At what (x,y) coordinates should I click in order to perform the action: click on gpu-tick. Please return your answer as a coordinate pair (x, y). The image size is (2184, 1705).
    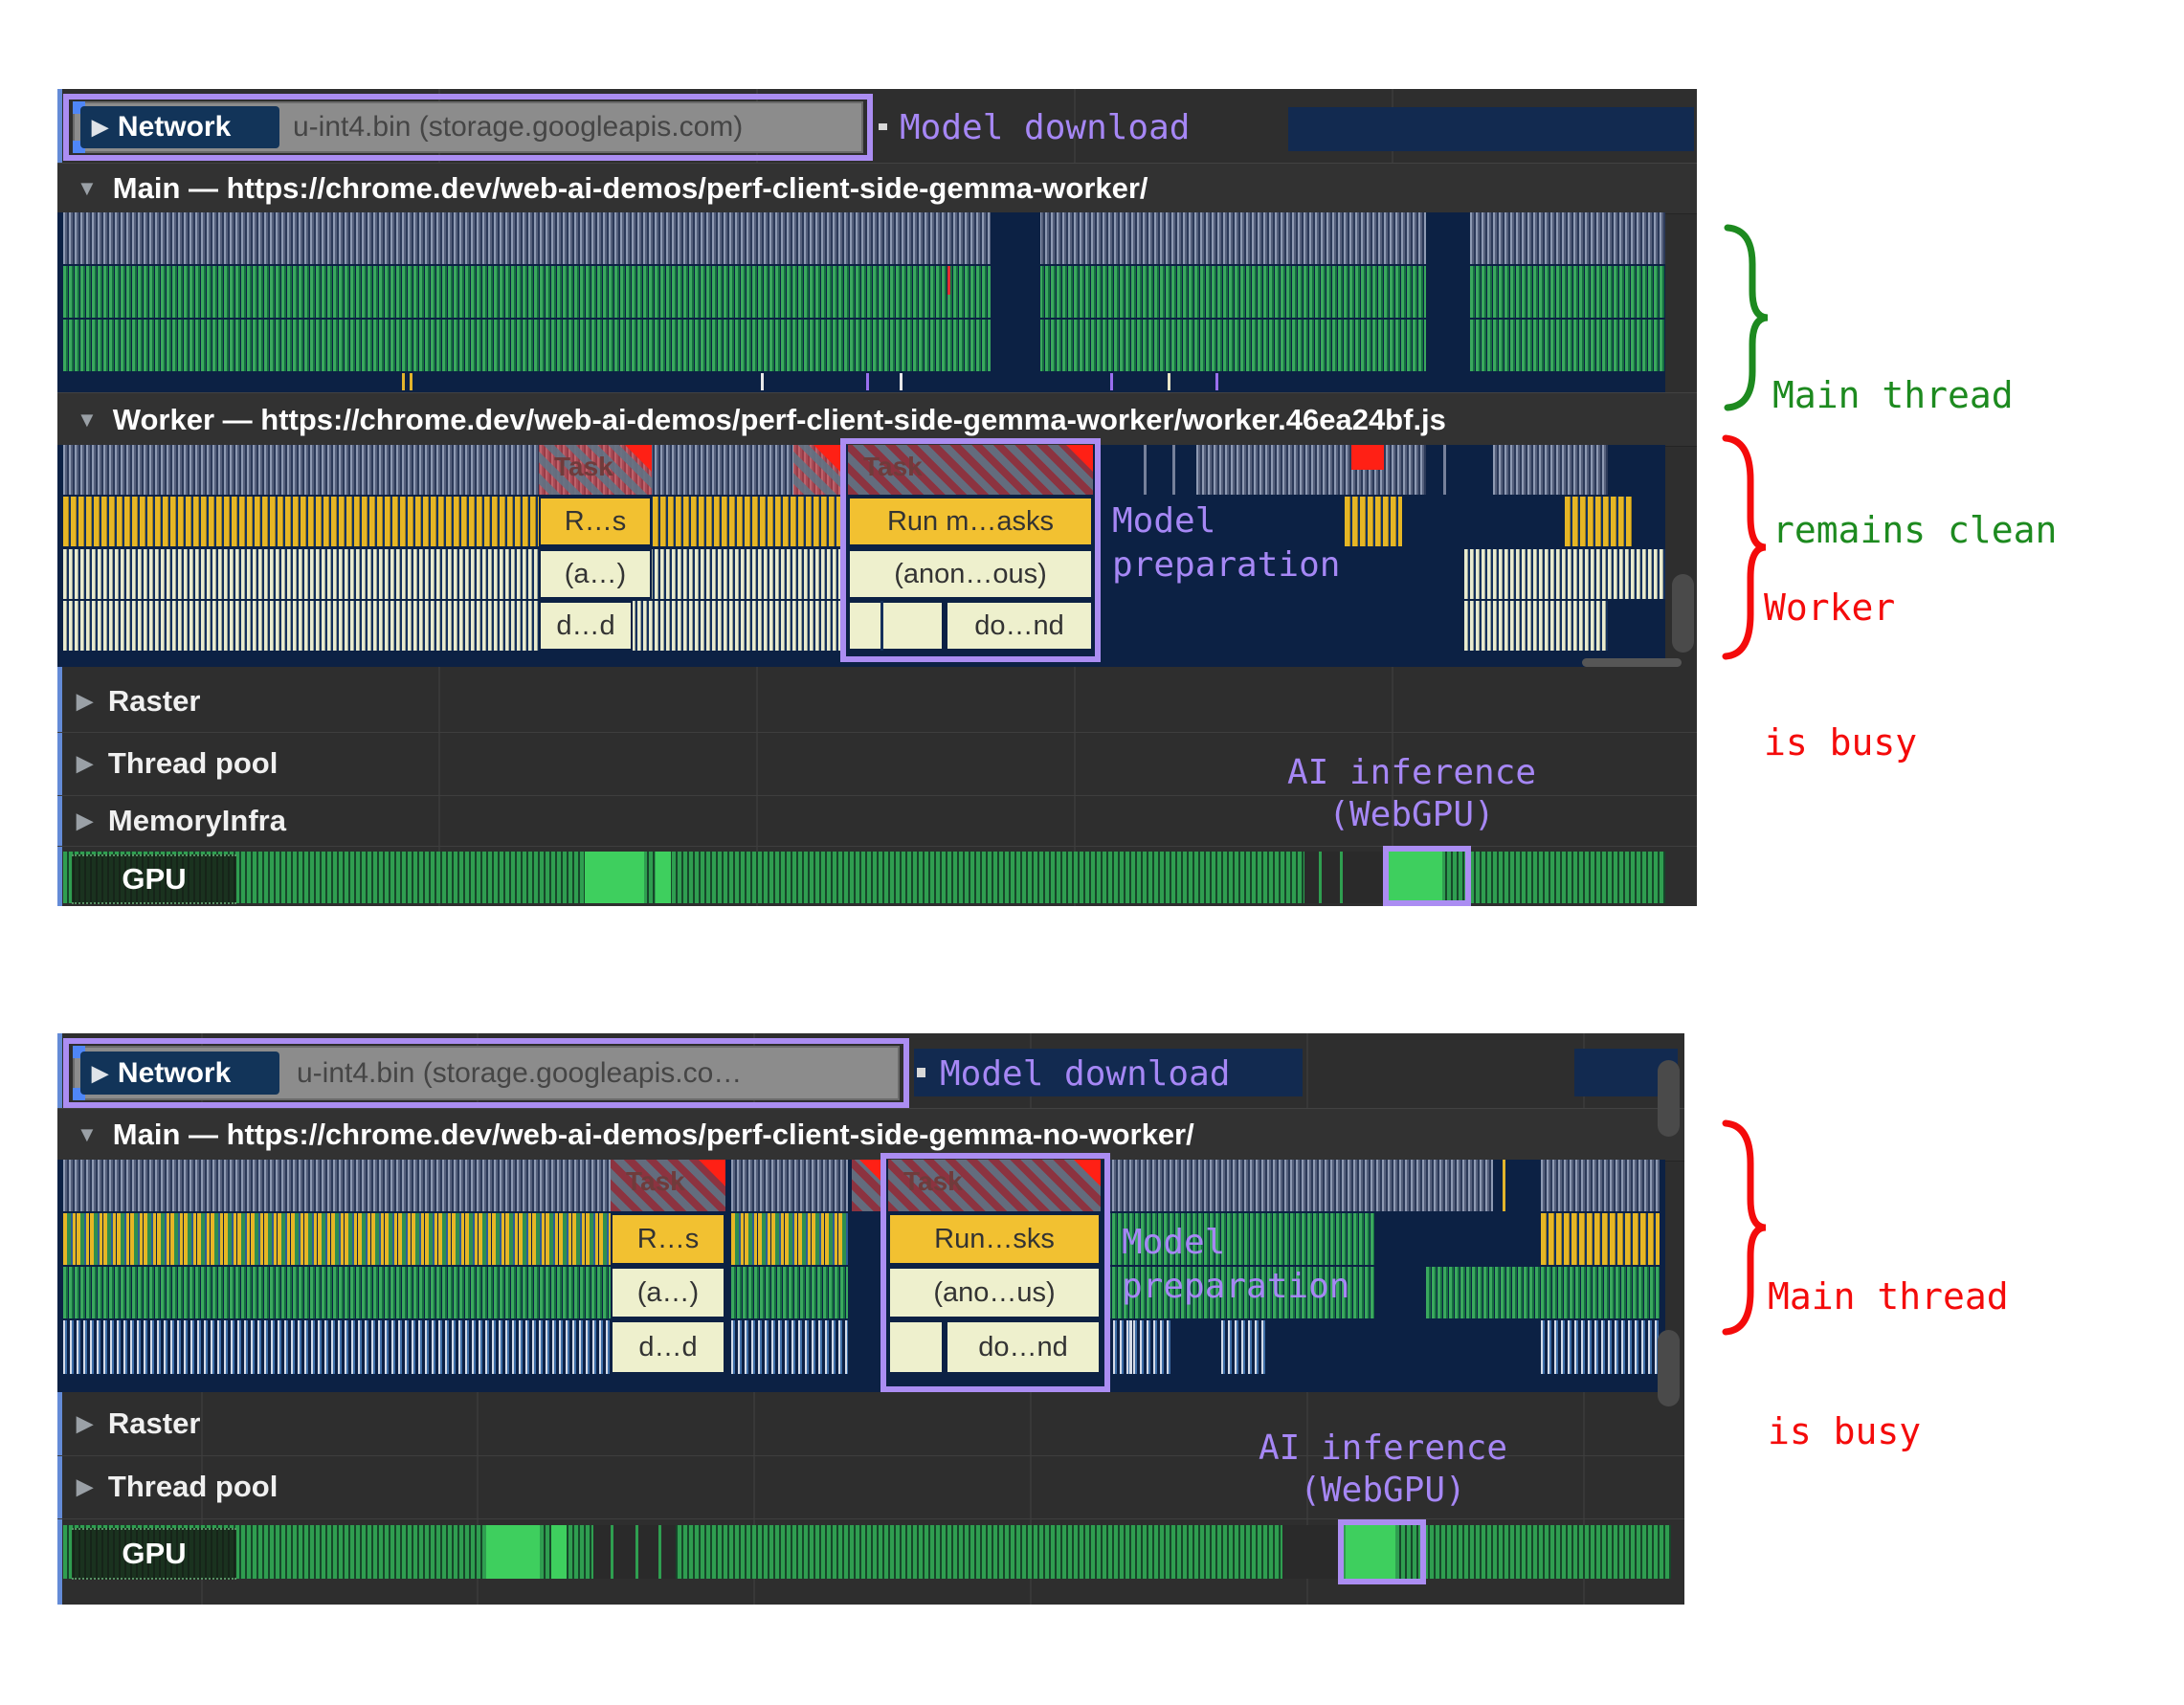
    Looking at the image, I should click on (659, 1552).